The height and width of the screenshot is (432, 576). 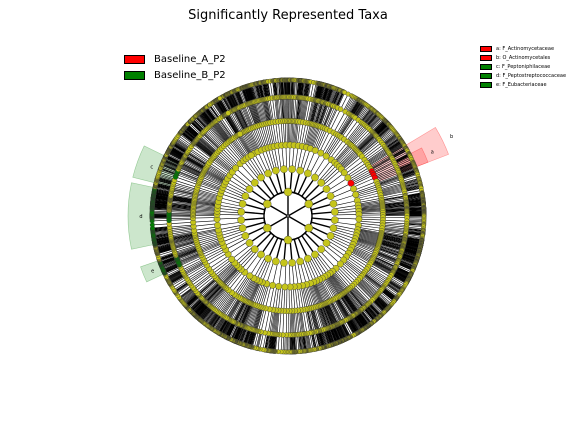 I want to click on taxon-node, so click(x=340, y=109).